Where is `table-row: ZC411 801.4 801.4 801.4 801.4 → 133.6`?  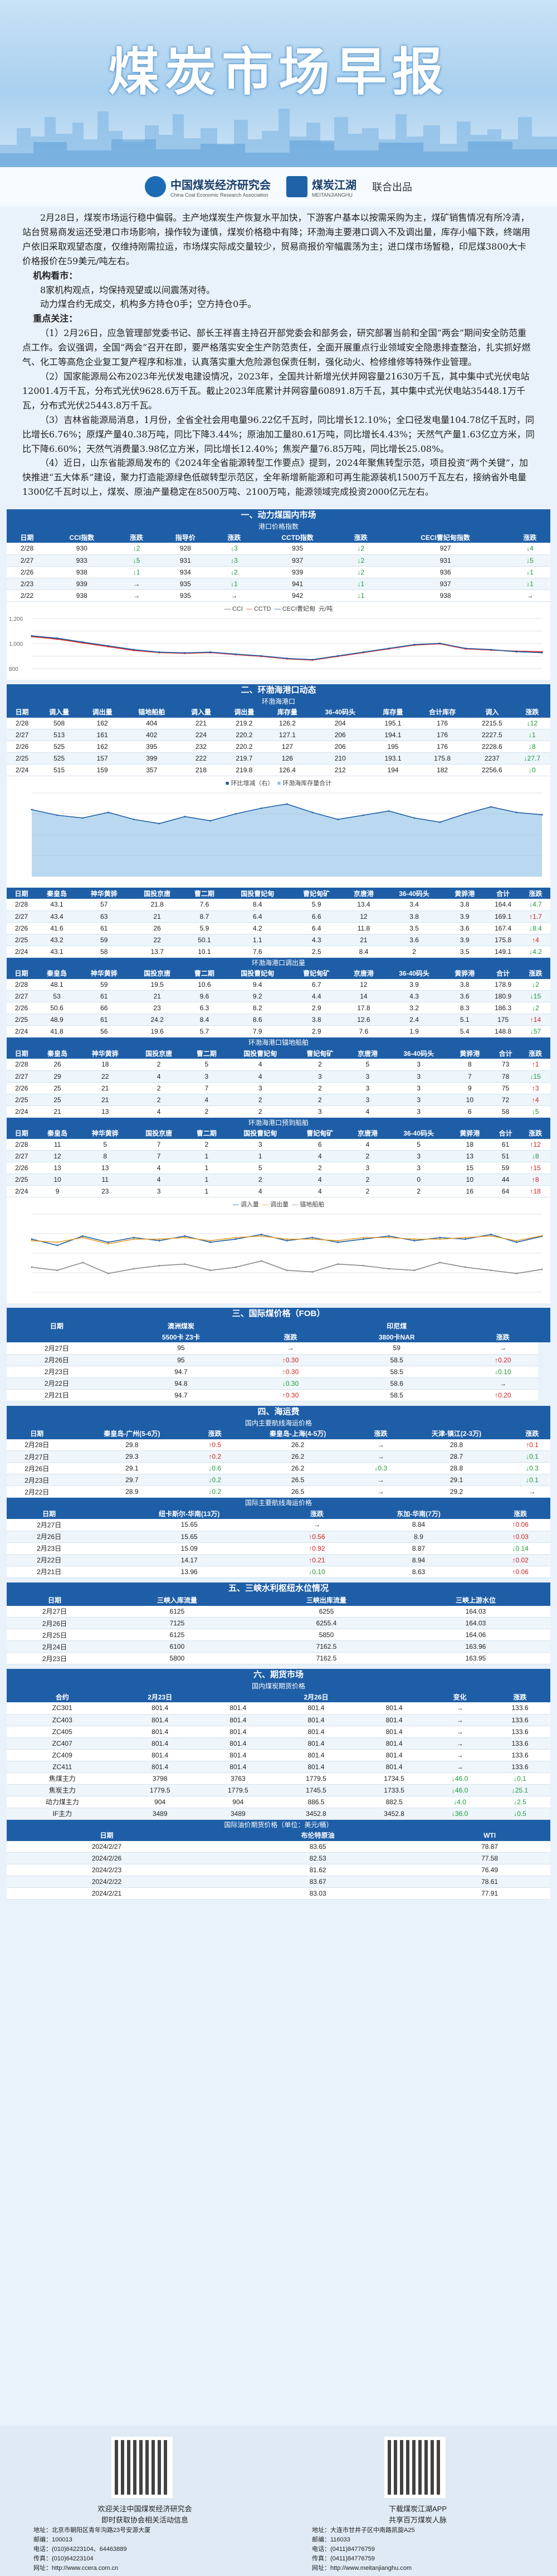
table-row: ZC411 801.4 801.4 801.4 801.4 → 133.6 is located at coordinates (278, 1767).